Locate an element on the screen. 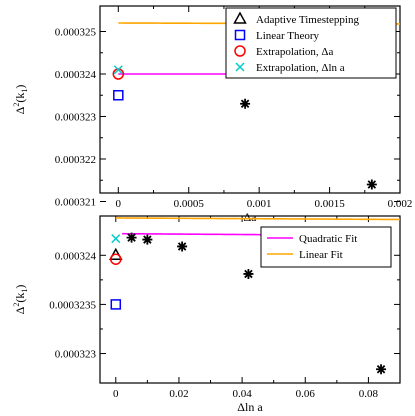 Image resolution: width=415 pixels, height=416 pixels. legend-x-marker is located at coordinates (240, 67).